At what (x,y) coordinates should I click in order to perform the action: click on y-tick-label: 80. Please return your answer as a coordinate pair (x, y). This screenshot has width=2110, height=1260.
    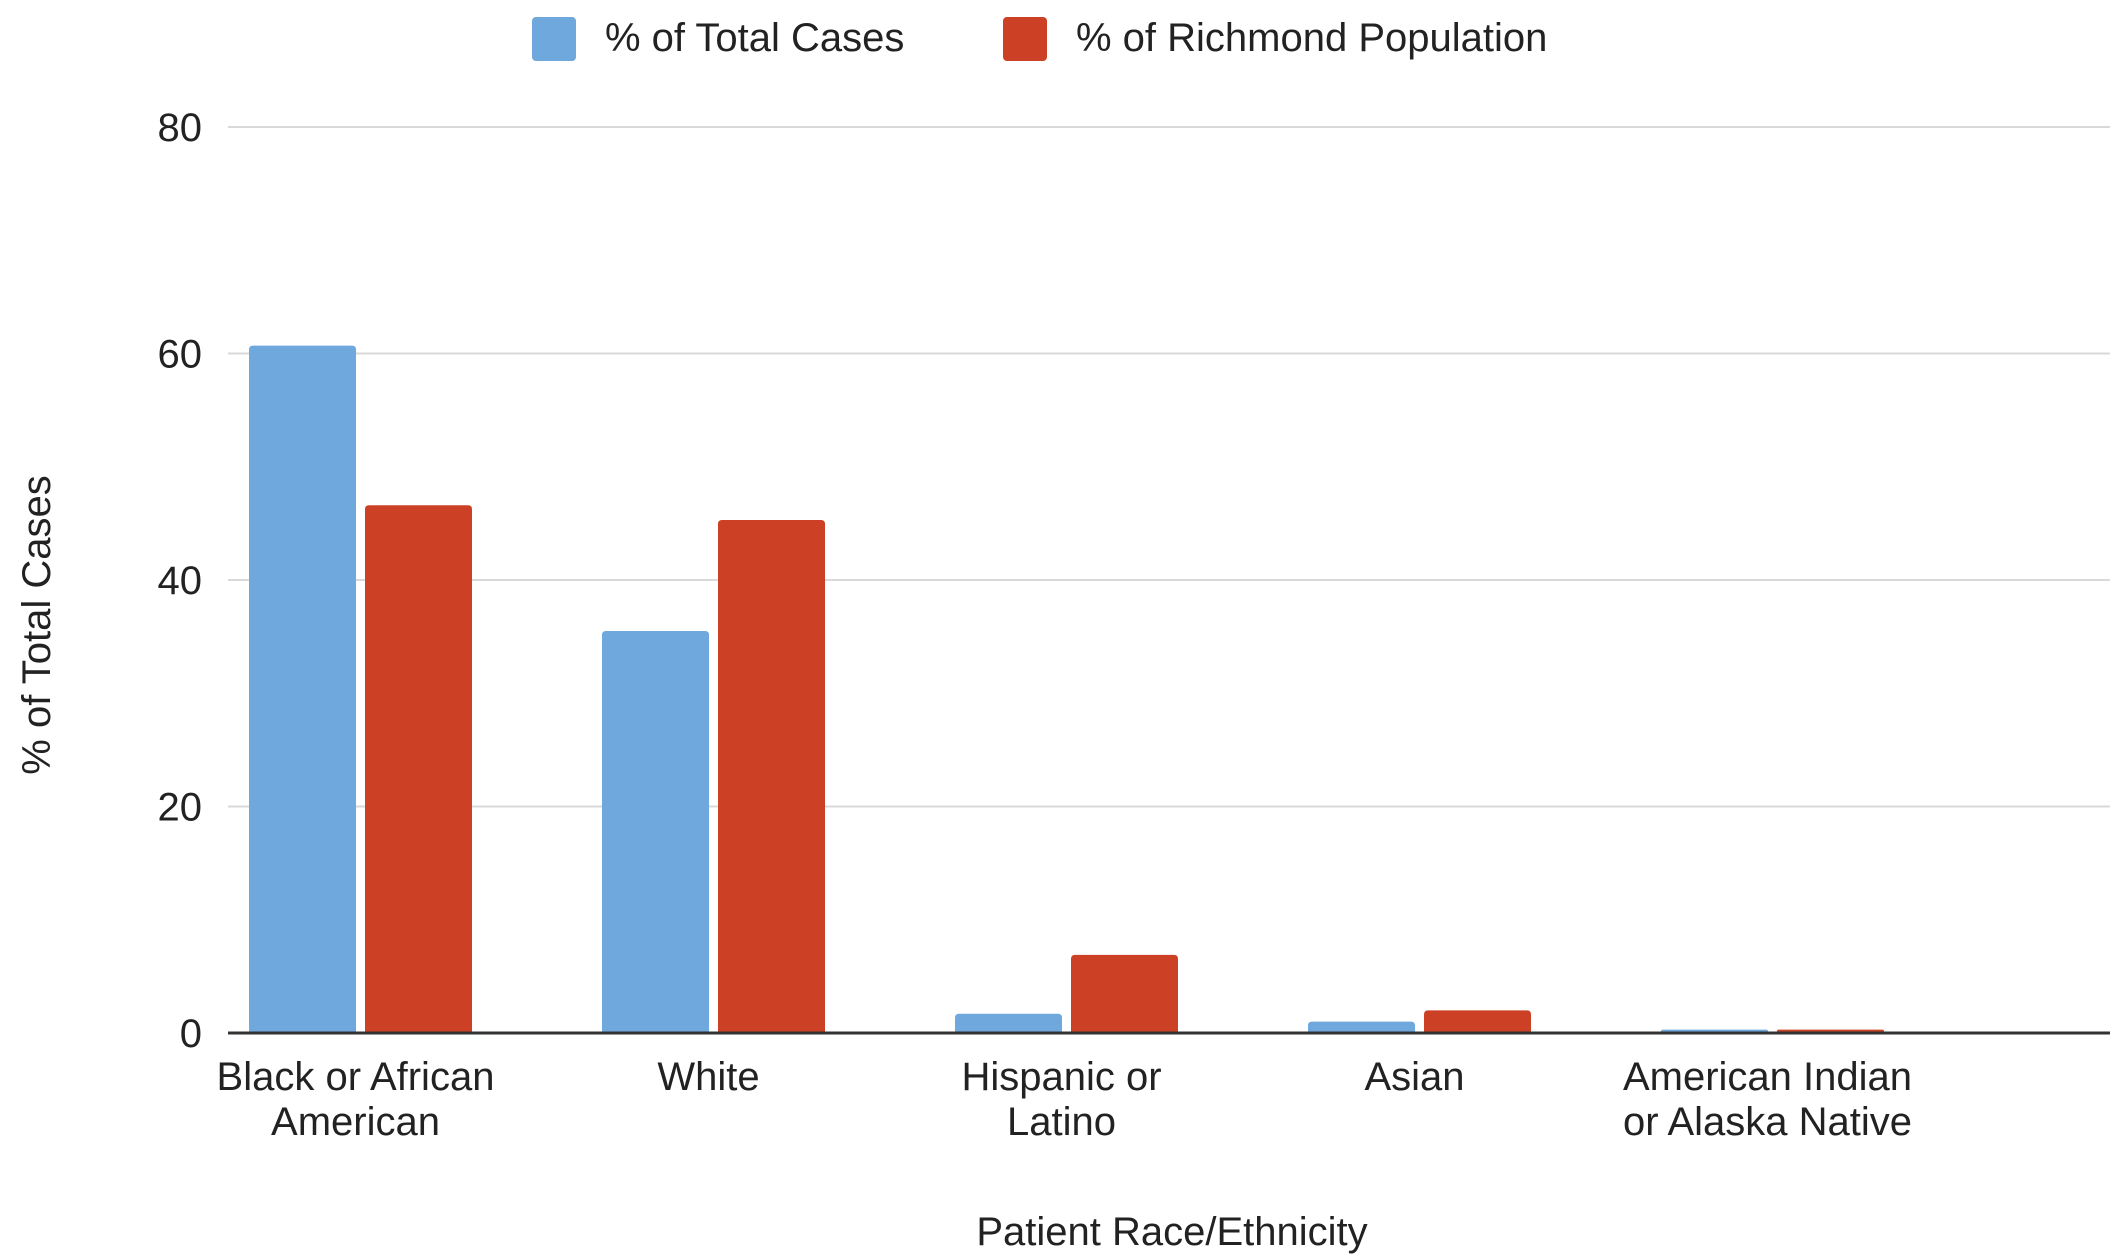
    Looking at the image, I should click on (180, 128).